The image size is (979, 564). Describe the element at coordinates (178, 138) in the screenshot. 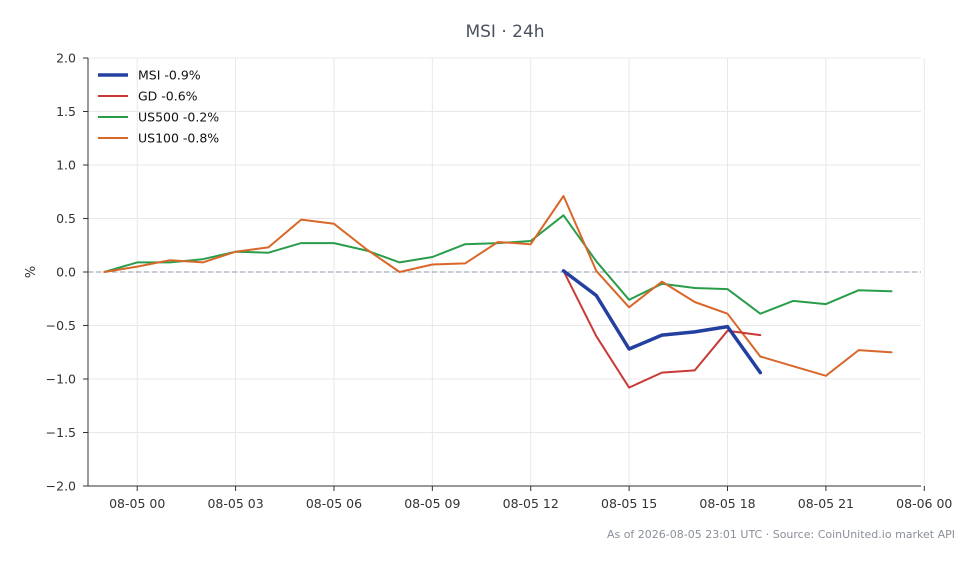

I see `legend-label-3: US100 -0.8%` at that location.